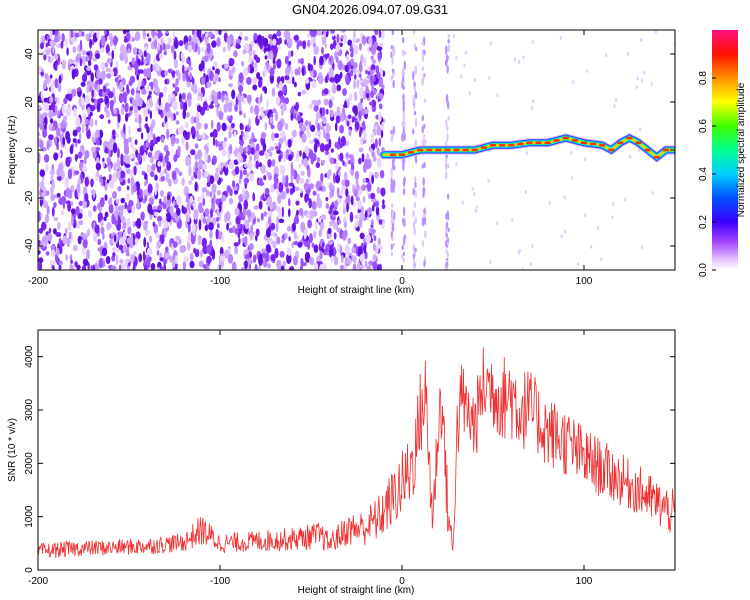 The height and width of the screenshot is (600, 750). I want to click on y-tick-label: -20, so click(29, 197).